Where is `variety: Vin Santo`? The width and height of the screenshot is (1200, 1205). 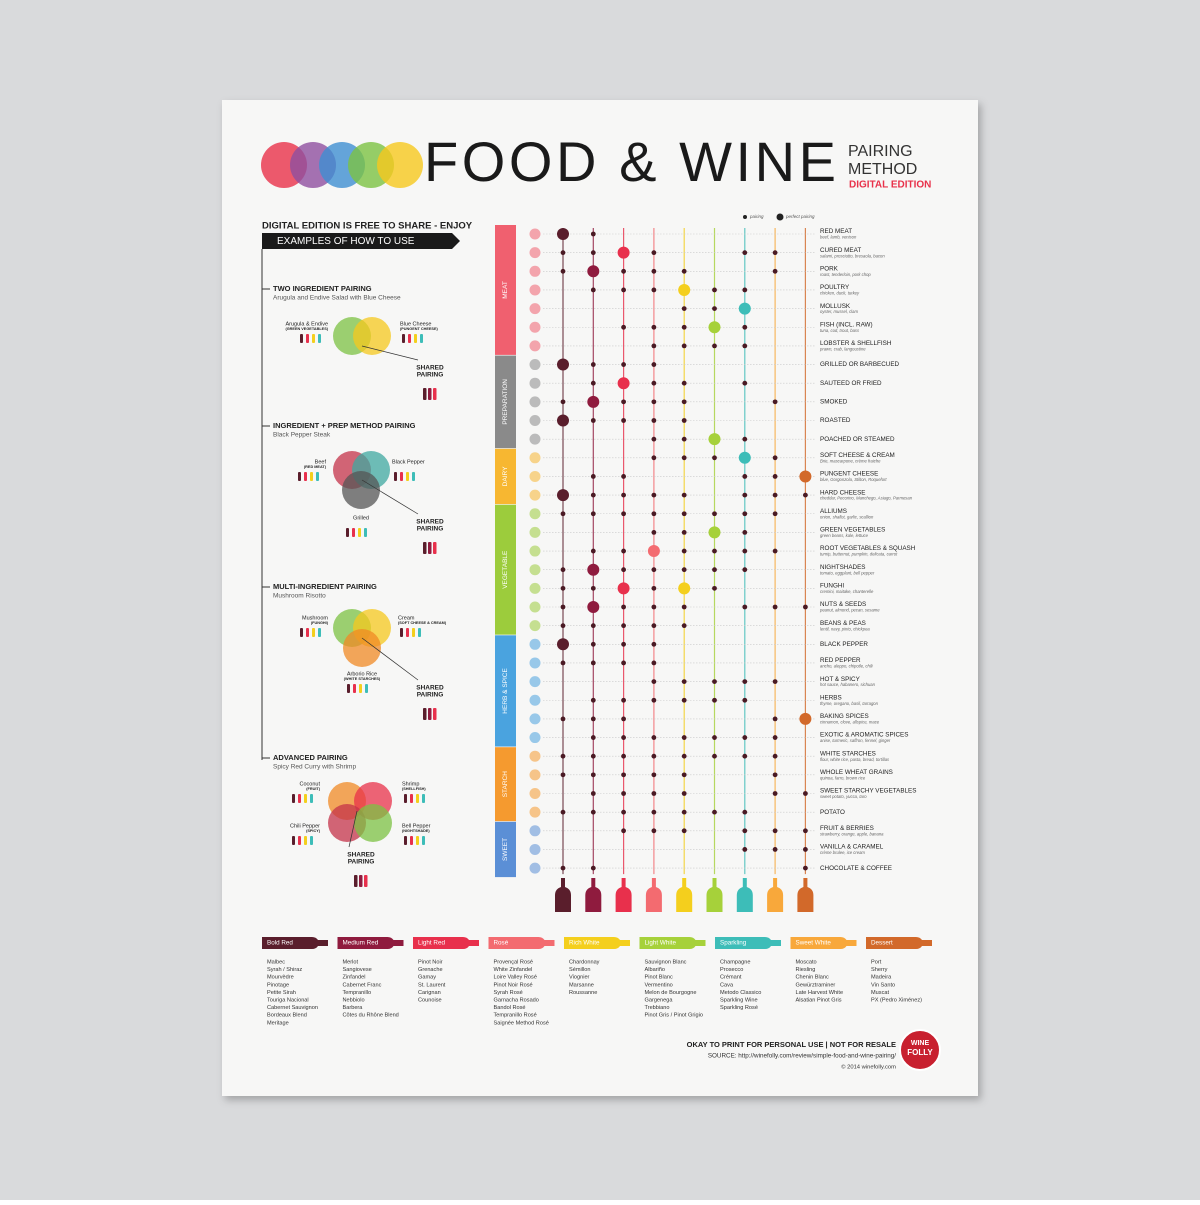
variety: Vin Santo is located at coordinates (883, 985).